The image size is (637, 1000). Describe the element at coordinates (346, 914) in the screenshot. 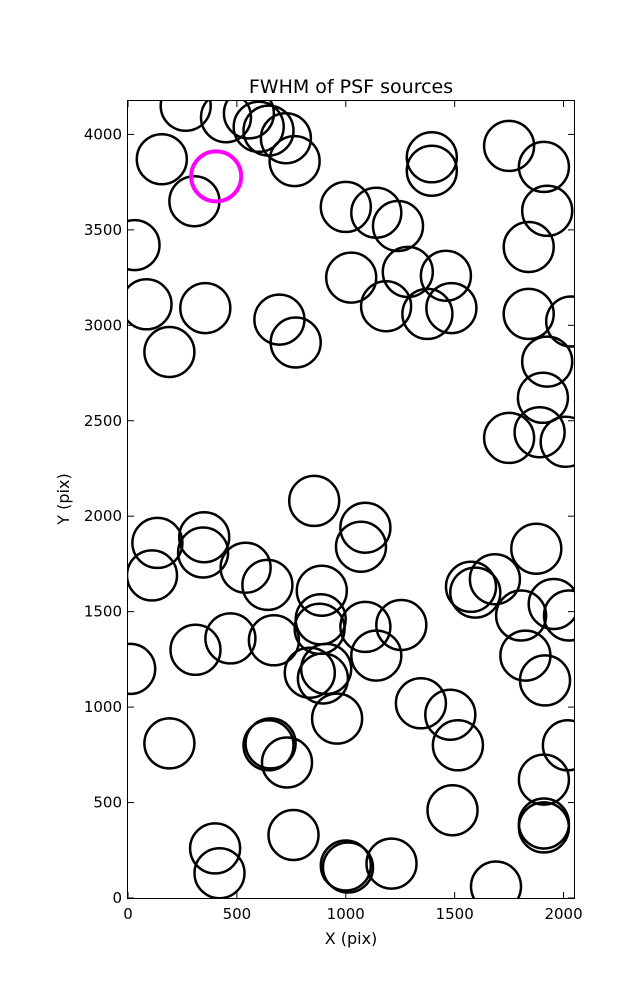

I see `x-tick-label: 1000` at that location.